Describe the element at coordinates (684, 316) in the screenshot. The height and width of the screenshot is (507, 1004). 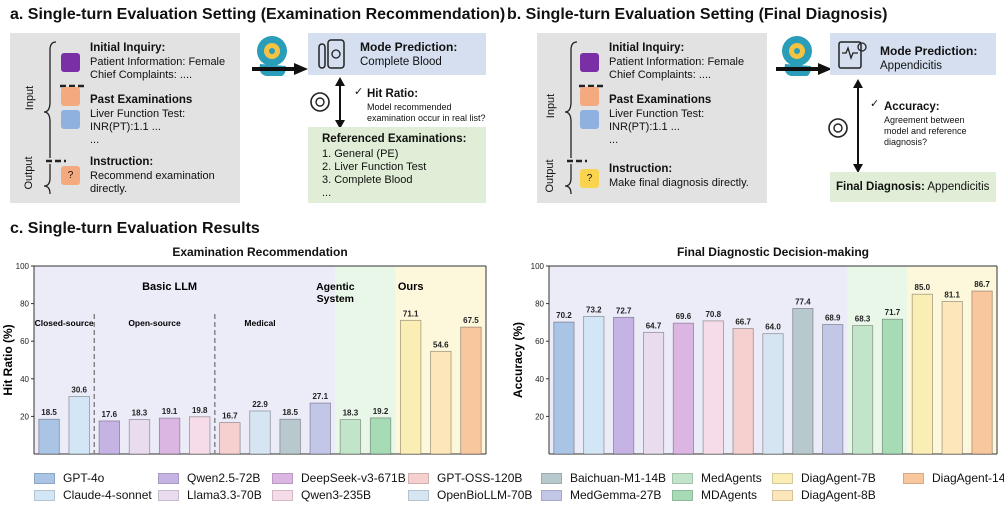
I see `bar-label-deepseek-v3-671b: 69.6` at that location.